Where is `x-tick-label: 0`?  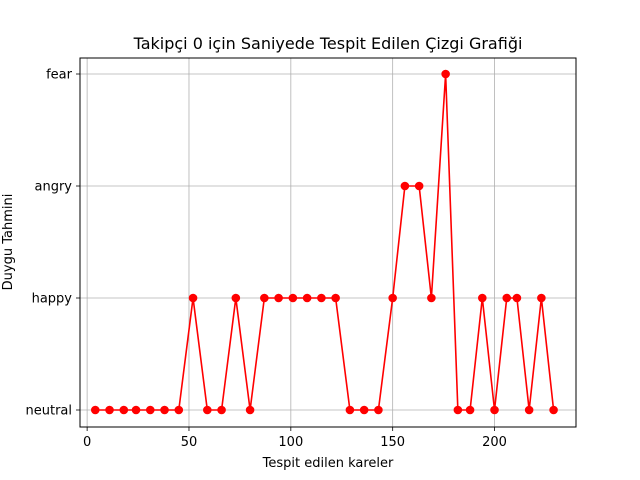
x-tick-label: 0 is located at coordinates (87, 442).